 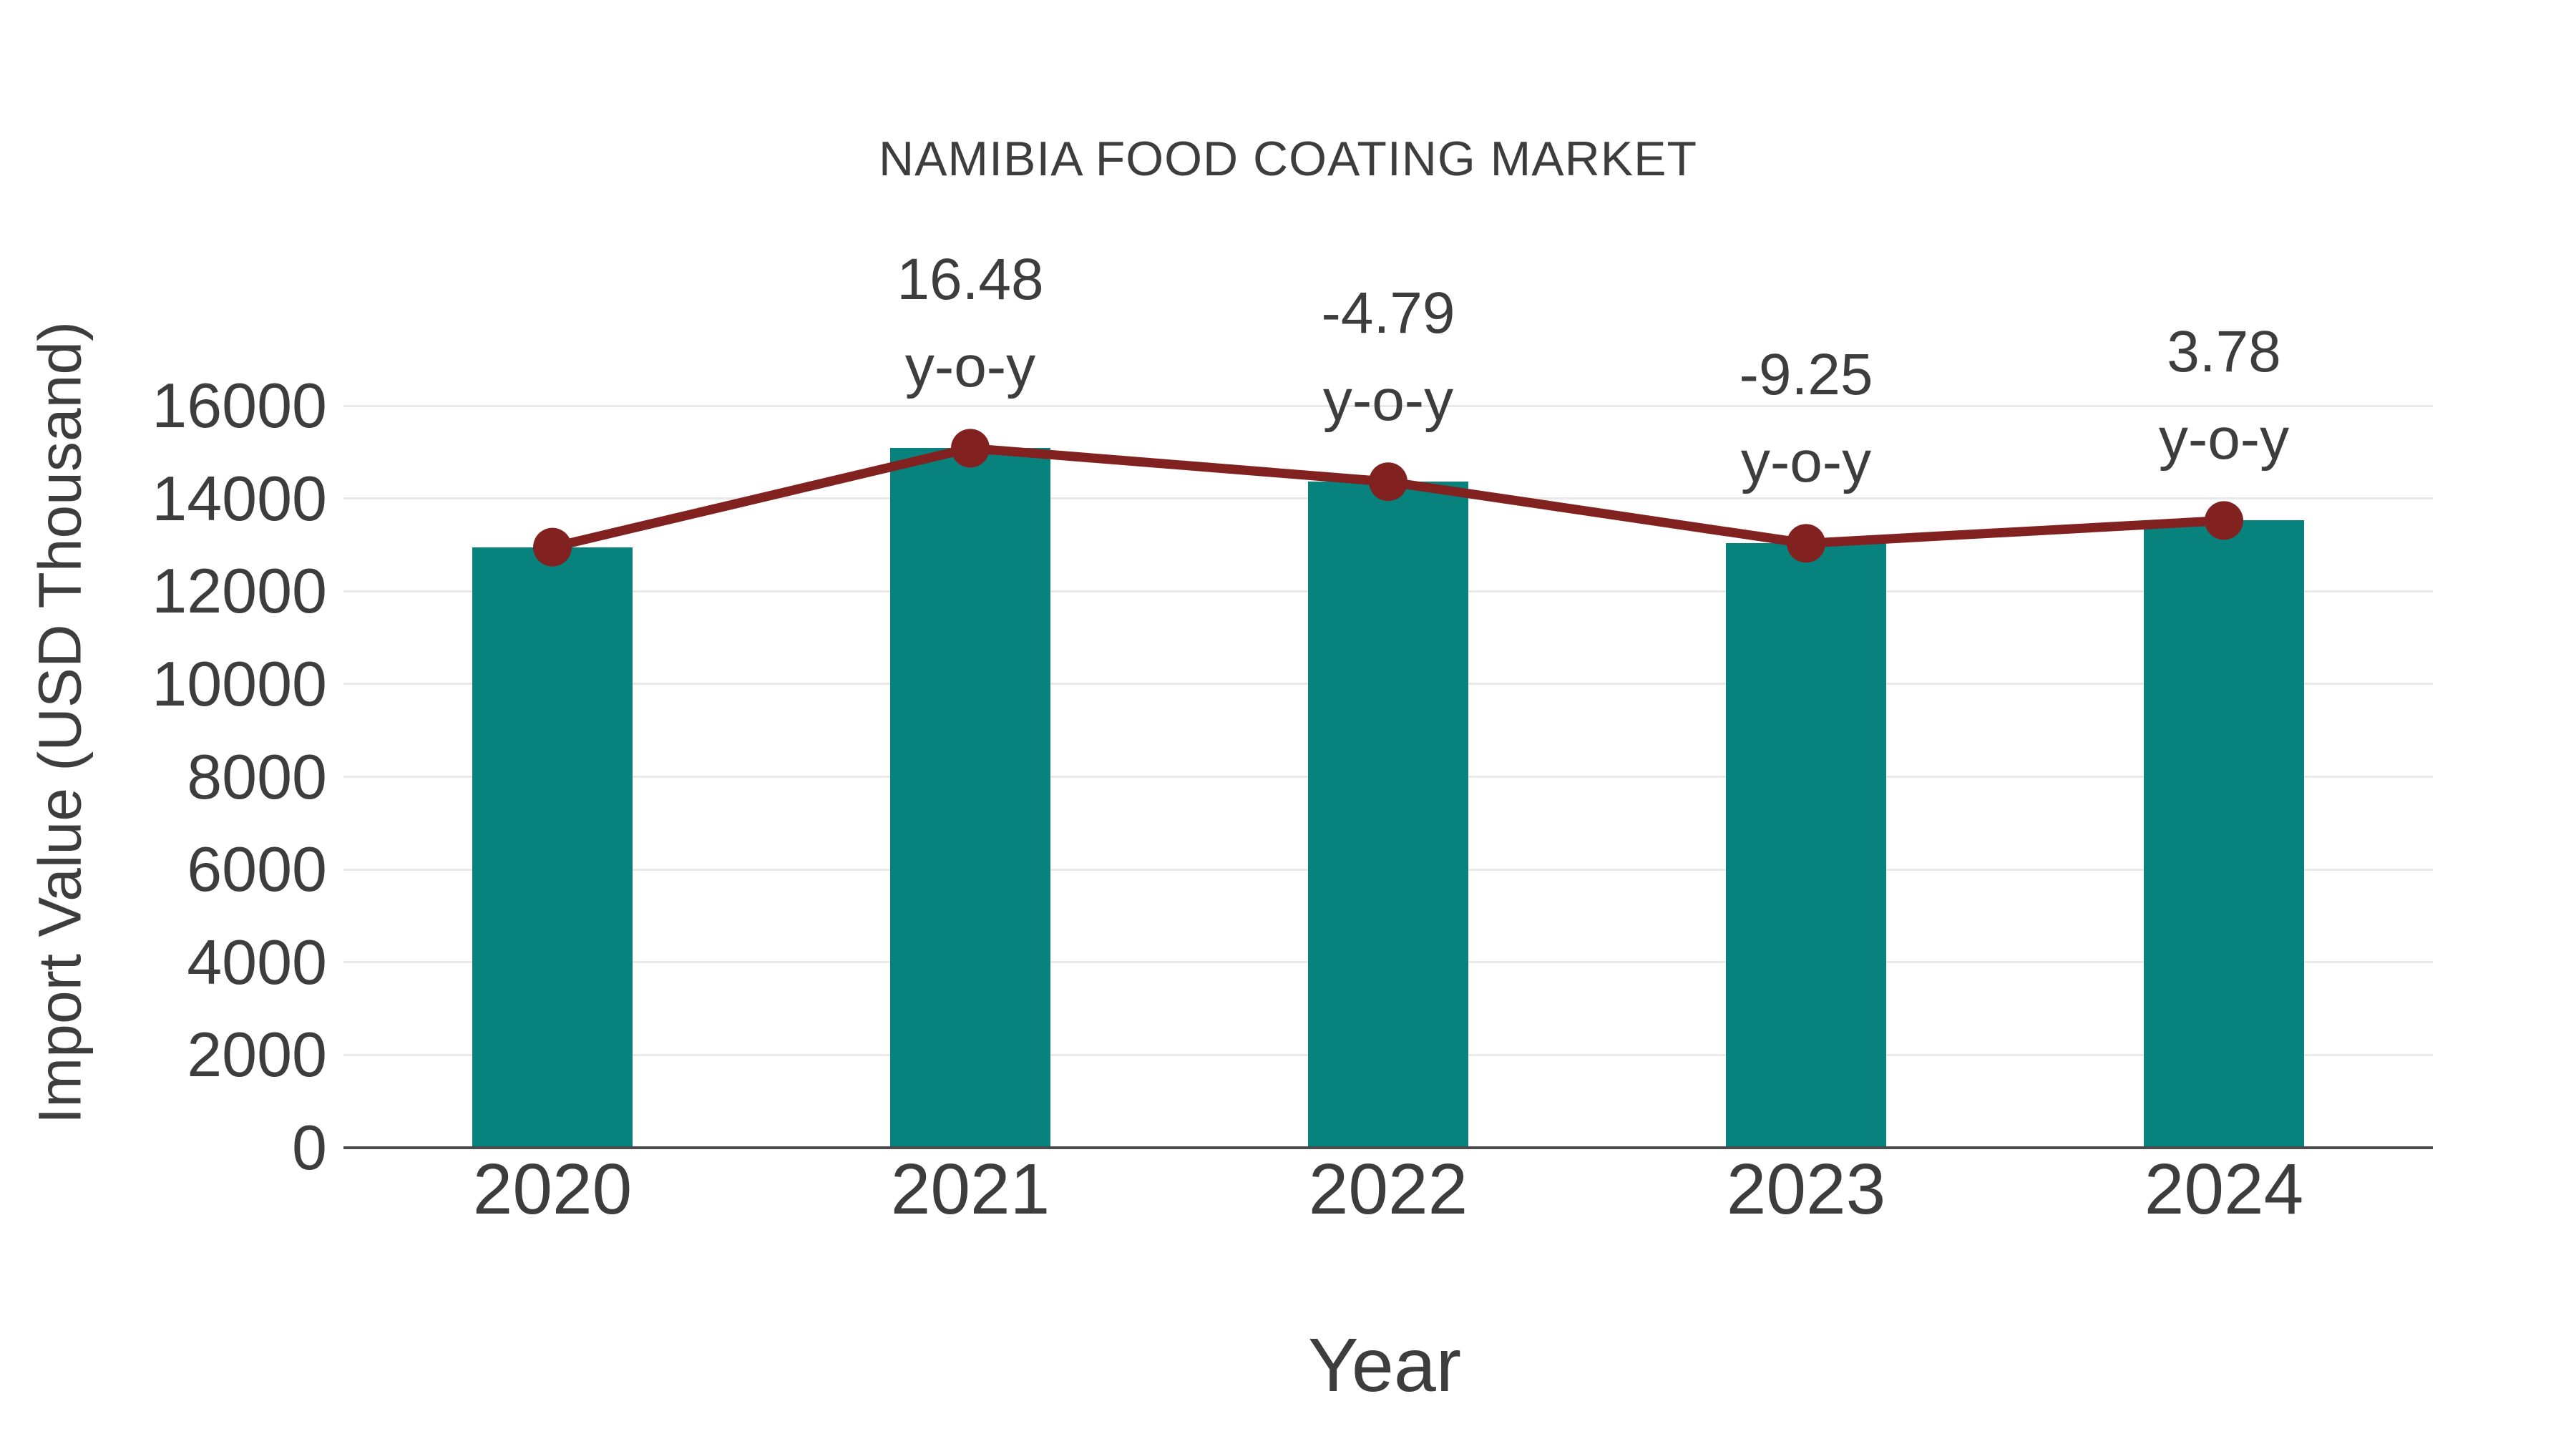 I want to click on yoy-annotation-2021: 16.48 y-o-y, so click(x=970, y=323).